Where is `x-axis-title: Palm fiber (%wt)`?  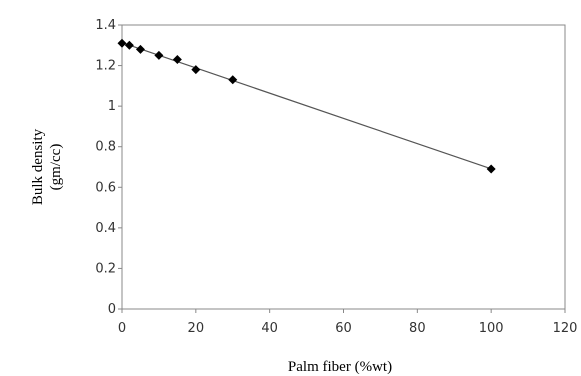
x-axis-title: Palm fiber (%wt) is located at coordinates (340, 367).